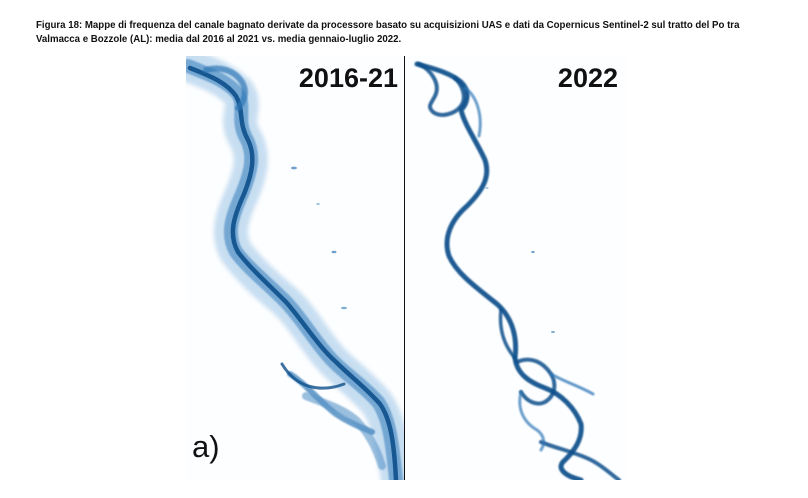  Describe the element at coordinates (587, 78) in the screenshot. I see `panel-year-label: 2022` at that location.